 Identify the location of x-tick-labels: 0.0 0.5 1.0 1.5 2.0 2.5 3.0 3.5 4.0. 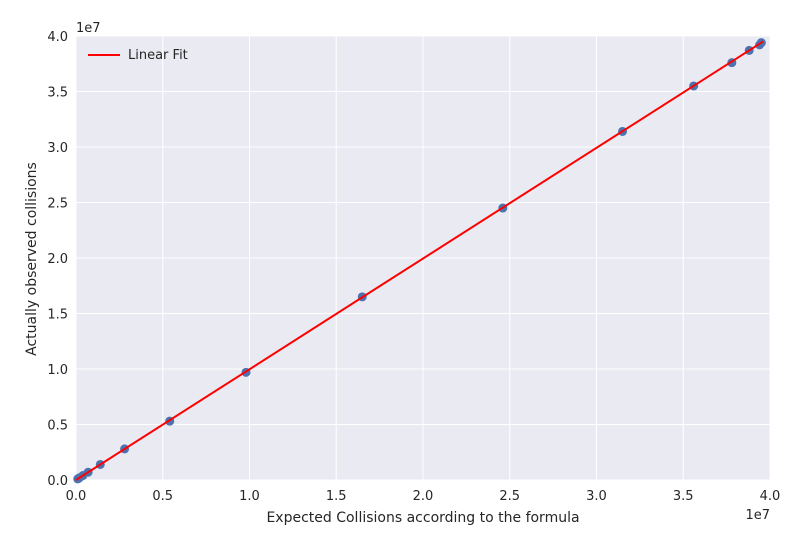
(423, 496).